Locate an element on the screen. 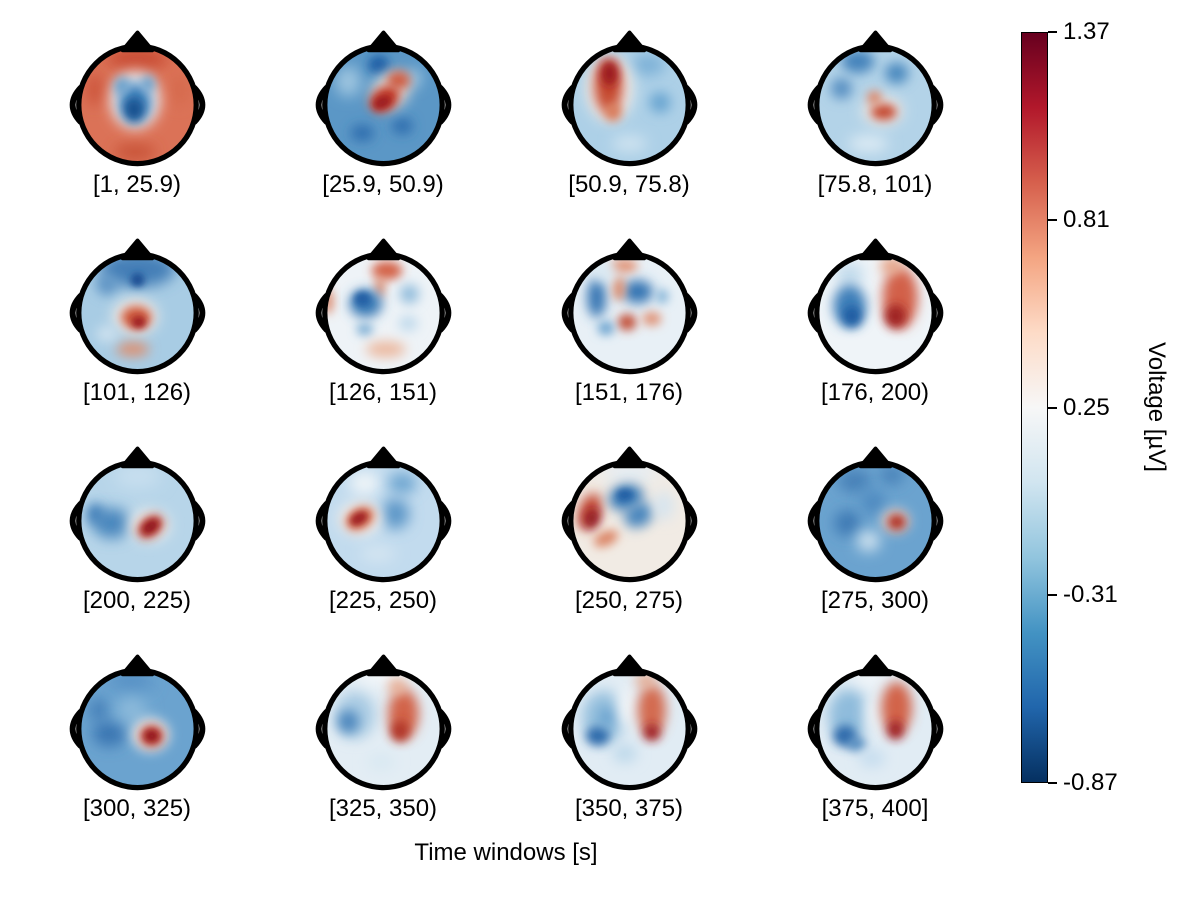  time-window-label: [250, 275) is located at coordinates (629, 600).